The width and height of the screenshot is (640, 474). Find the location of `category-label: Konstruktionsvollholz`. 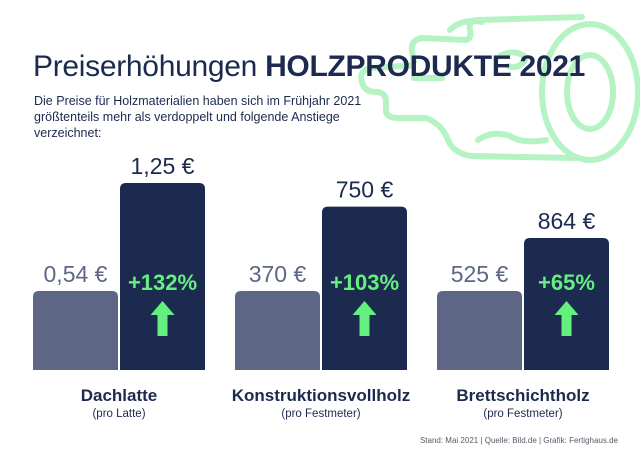

category-label: Konstruktionsvollholz is located at coordinates (321, 395).